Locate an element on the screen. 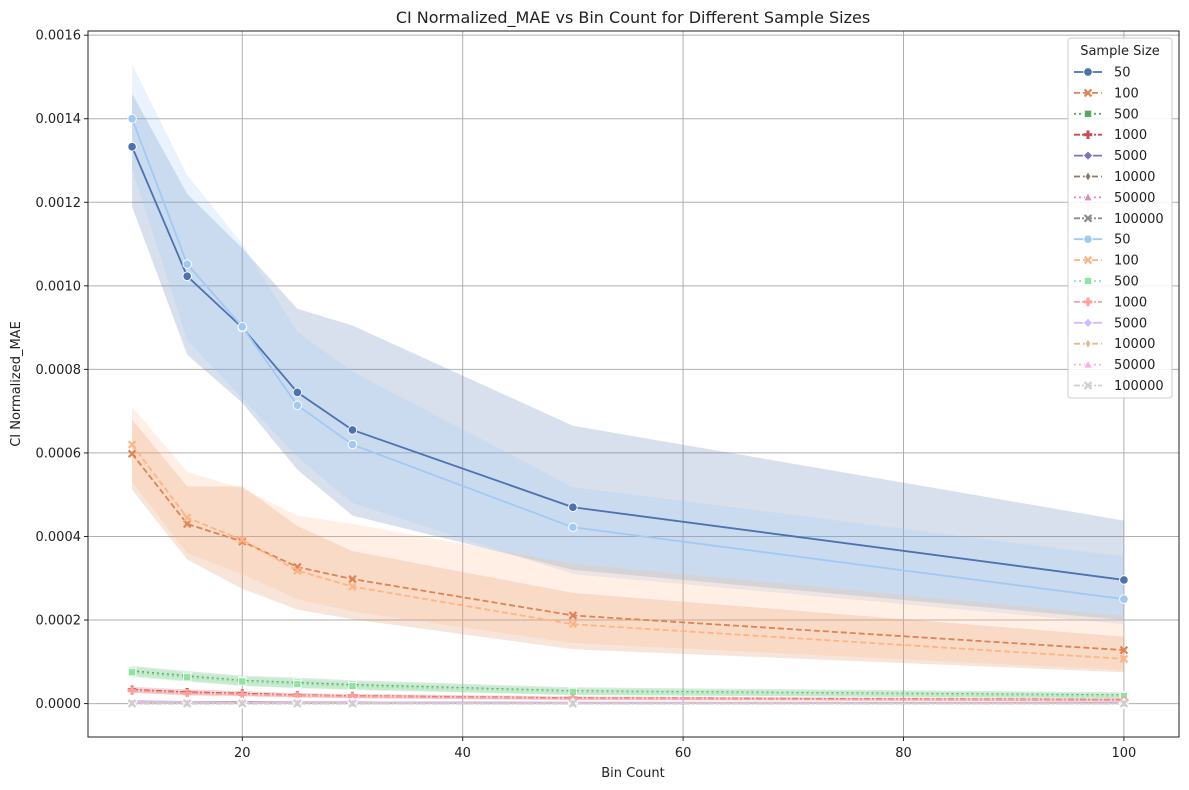 The image size is (1189, 790). y-tick-label: 0.0014 is located at coordinates (59, 119).